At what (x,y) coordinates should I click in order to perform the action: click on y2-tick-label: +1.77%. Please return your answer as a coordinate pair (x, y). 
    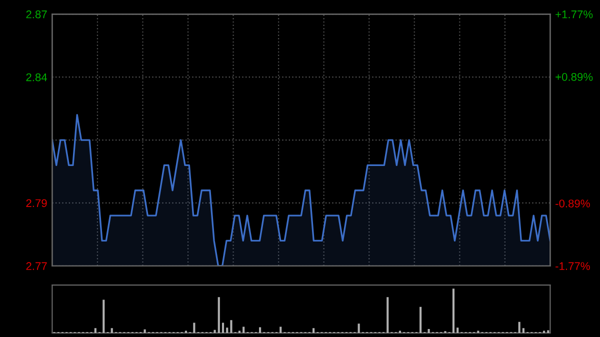
    Looking at the image, I should click on (574, 14).